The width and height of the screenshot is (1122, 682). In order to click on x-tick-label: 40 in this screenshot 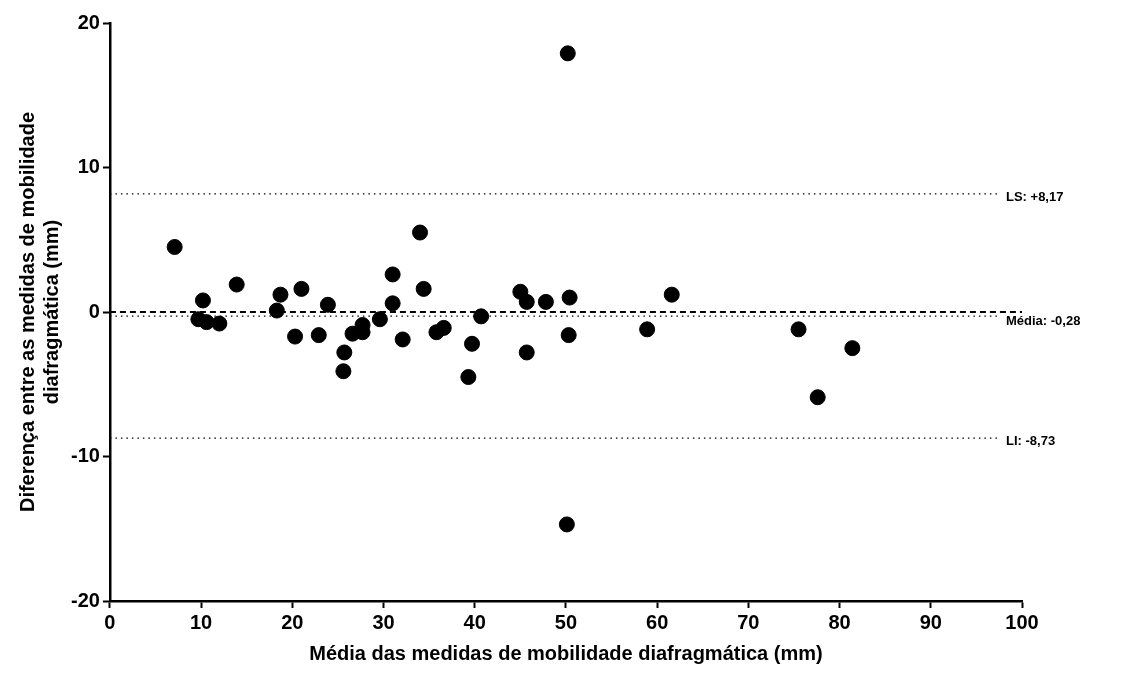, I will do `click(474, 621)`.